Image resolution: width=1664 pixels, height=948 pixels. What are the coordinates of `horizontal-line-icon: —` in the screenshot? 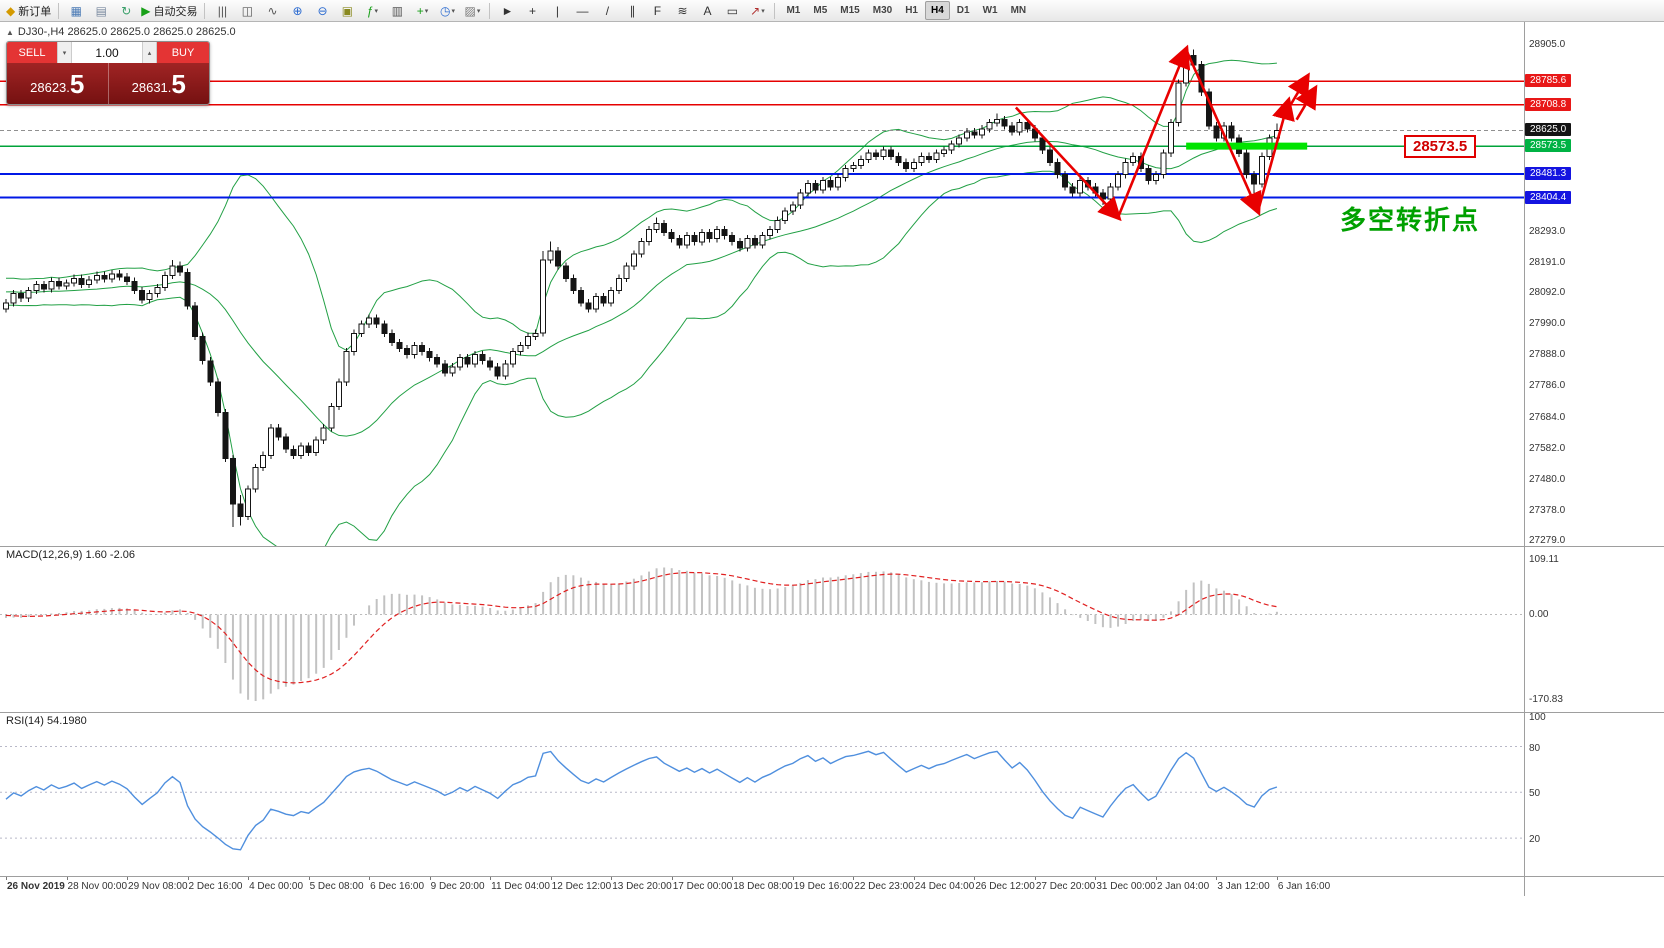 It's located at (582, 10).